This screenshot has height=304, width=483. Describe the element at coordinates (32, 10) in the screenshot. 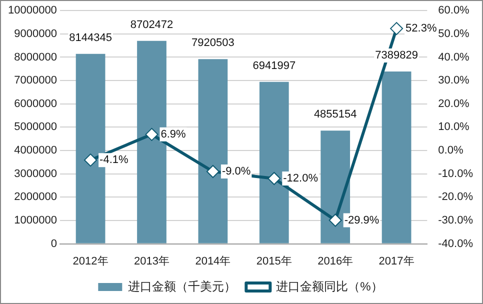

I see `y-tick-label: 10000000` at that location.